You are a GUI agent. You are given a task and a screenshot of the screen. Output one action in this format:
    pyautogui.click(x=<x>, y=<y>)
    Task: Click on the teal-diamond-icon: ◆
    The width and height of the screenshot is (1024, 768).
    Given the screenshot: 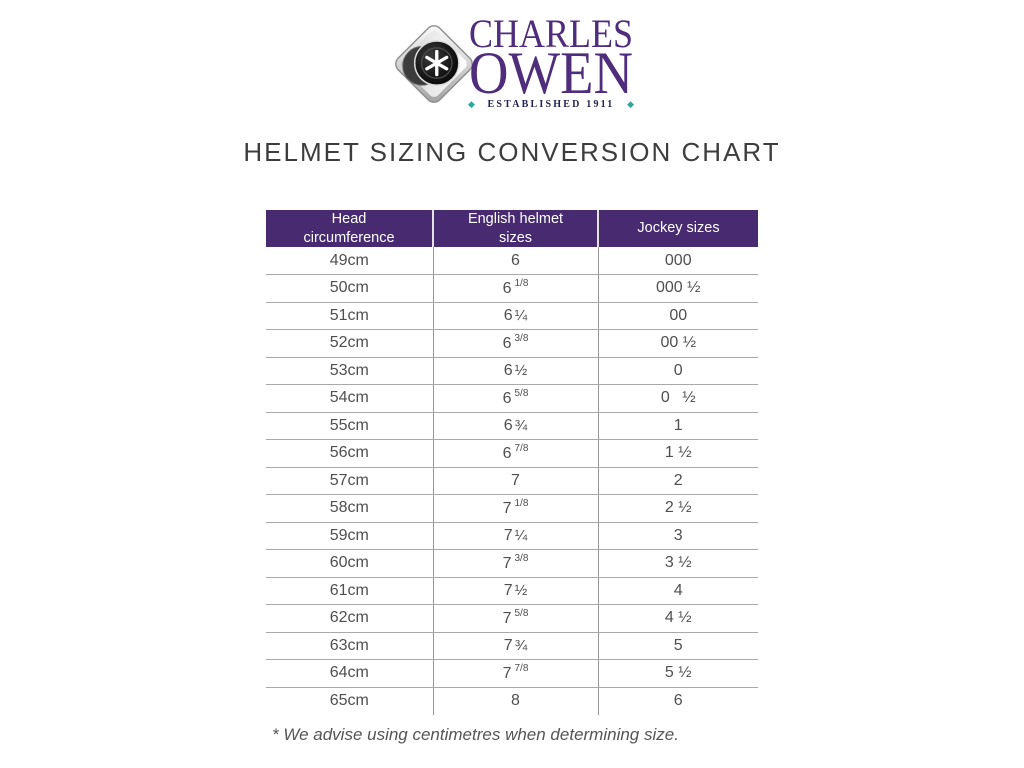 What is the action you would take?
    pyautogui.click(x=630, y=104)
    